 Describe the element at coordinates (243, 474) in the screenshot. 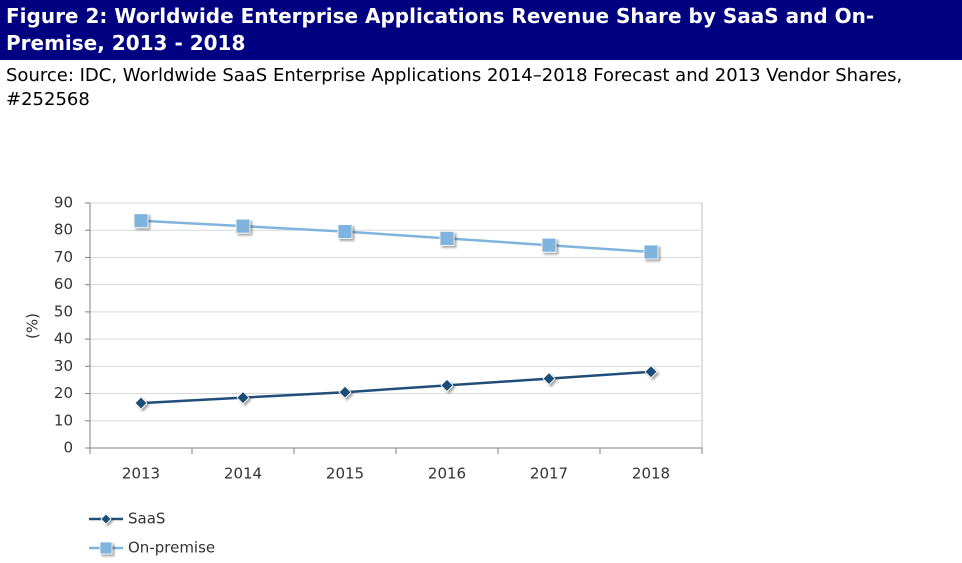

I see `x-tick-label: 2014` at that location.